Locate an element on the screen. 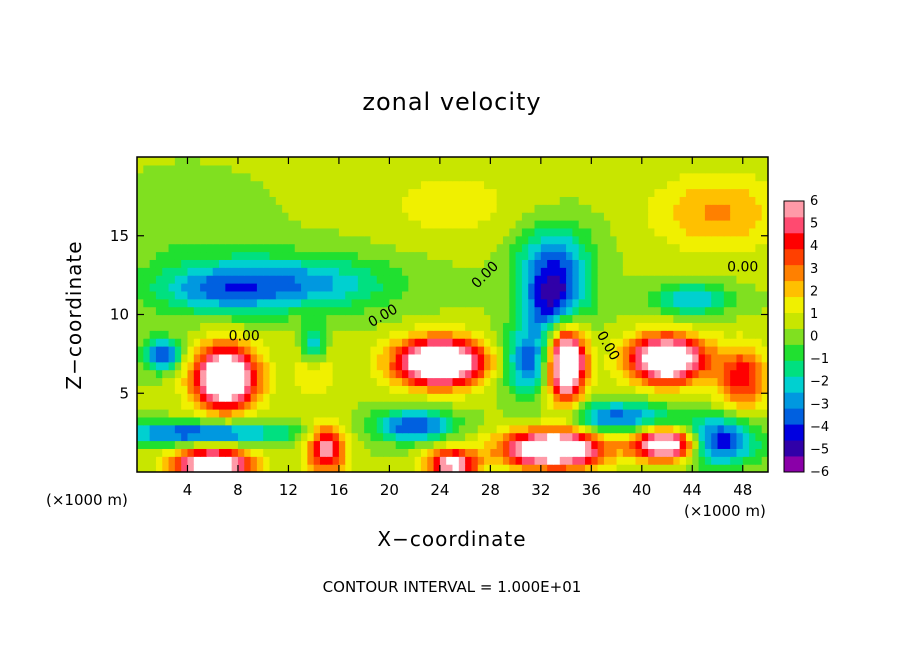  colorbar-swatch is located at coordinates (794, 225).